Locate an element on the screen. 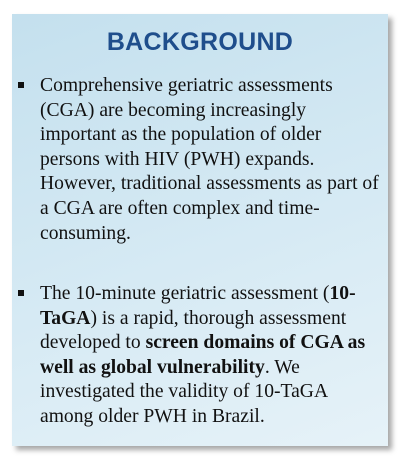 The image size is (412, 457). text: The 10-minute geriatric assessment ( is located at coordinates (185, 293).